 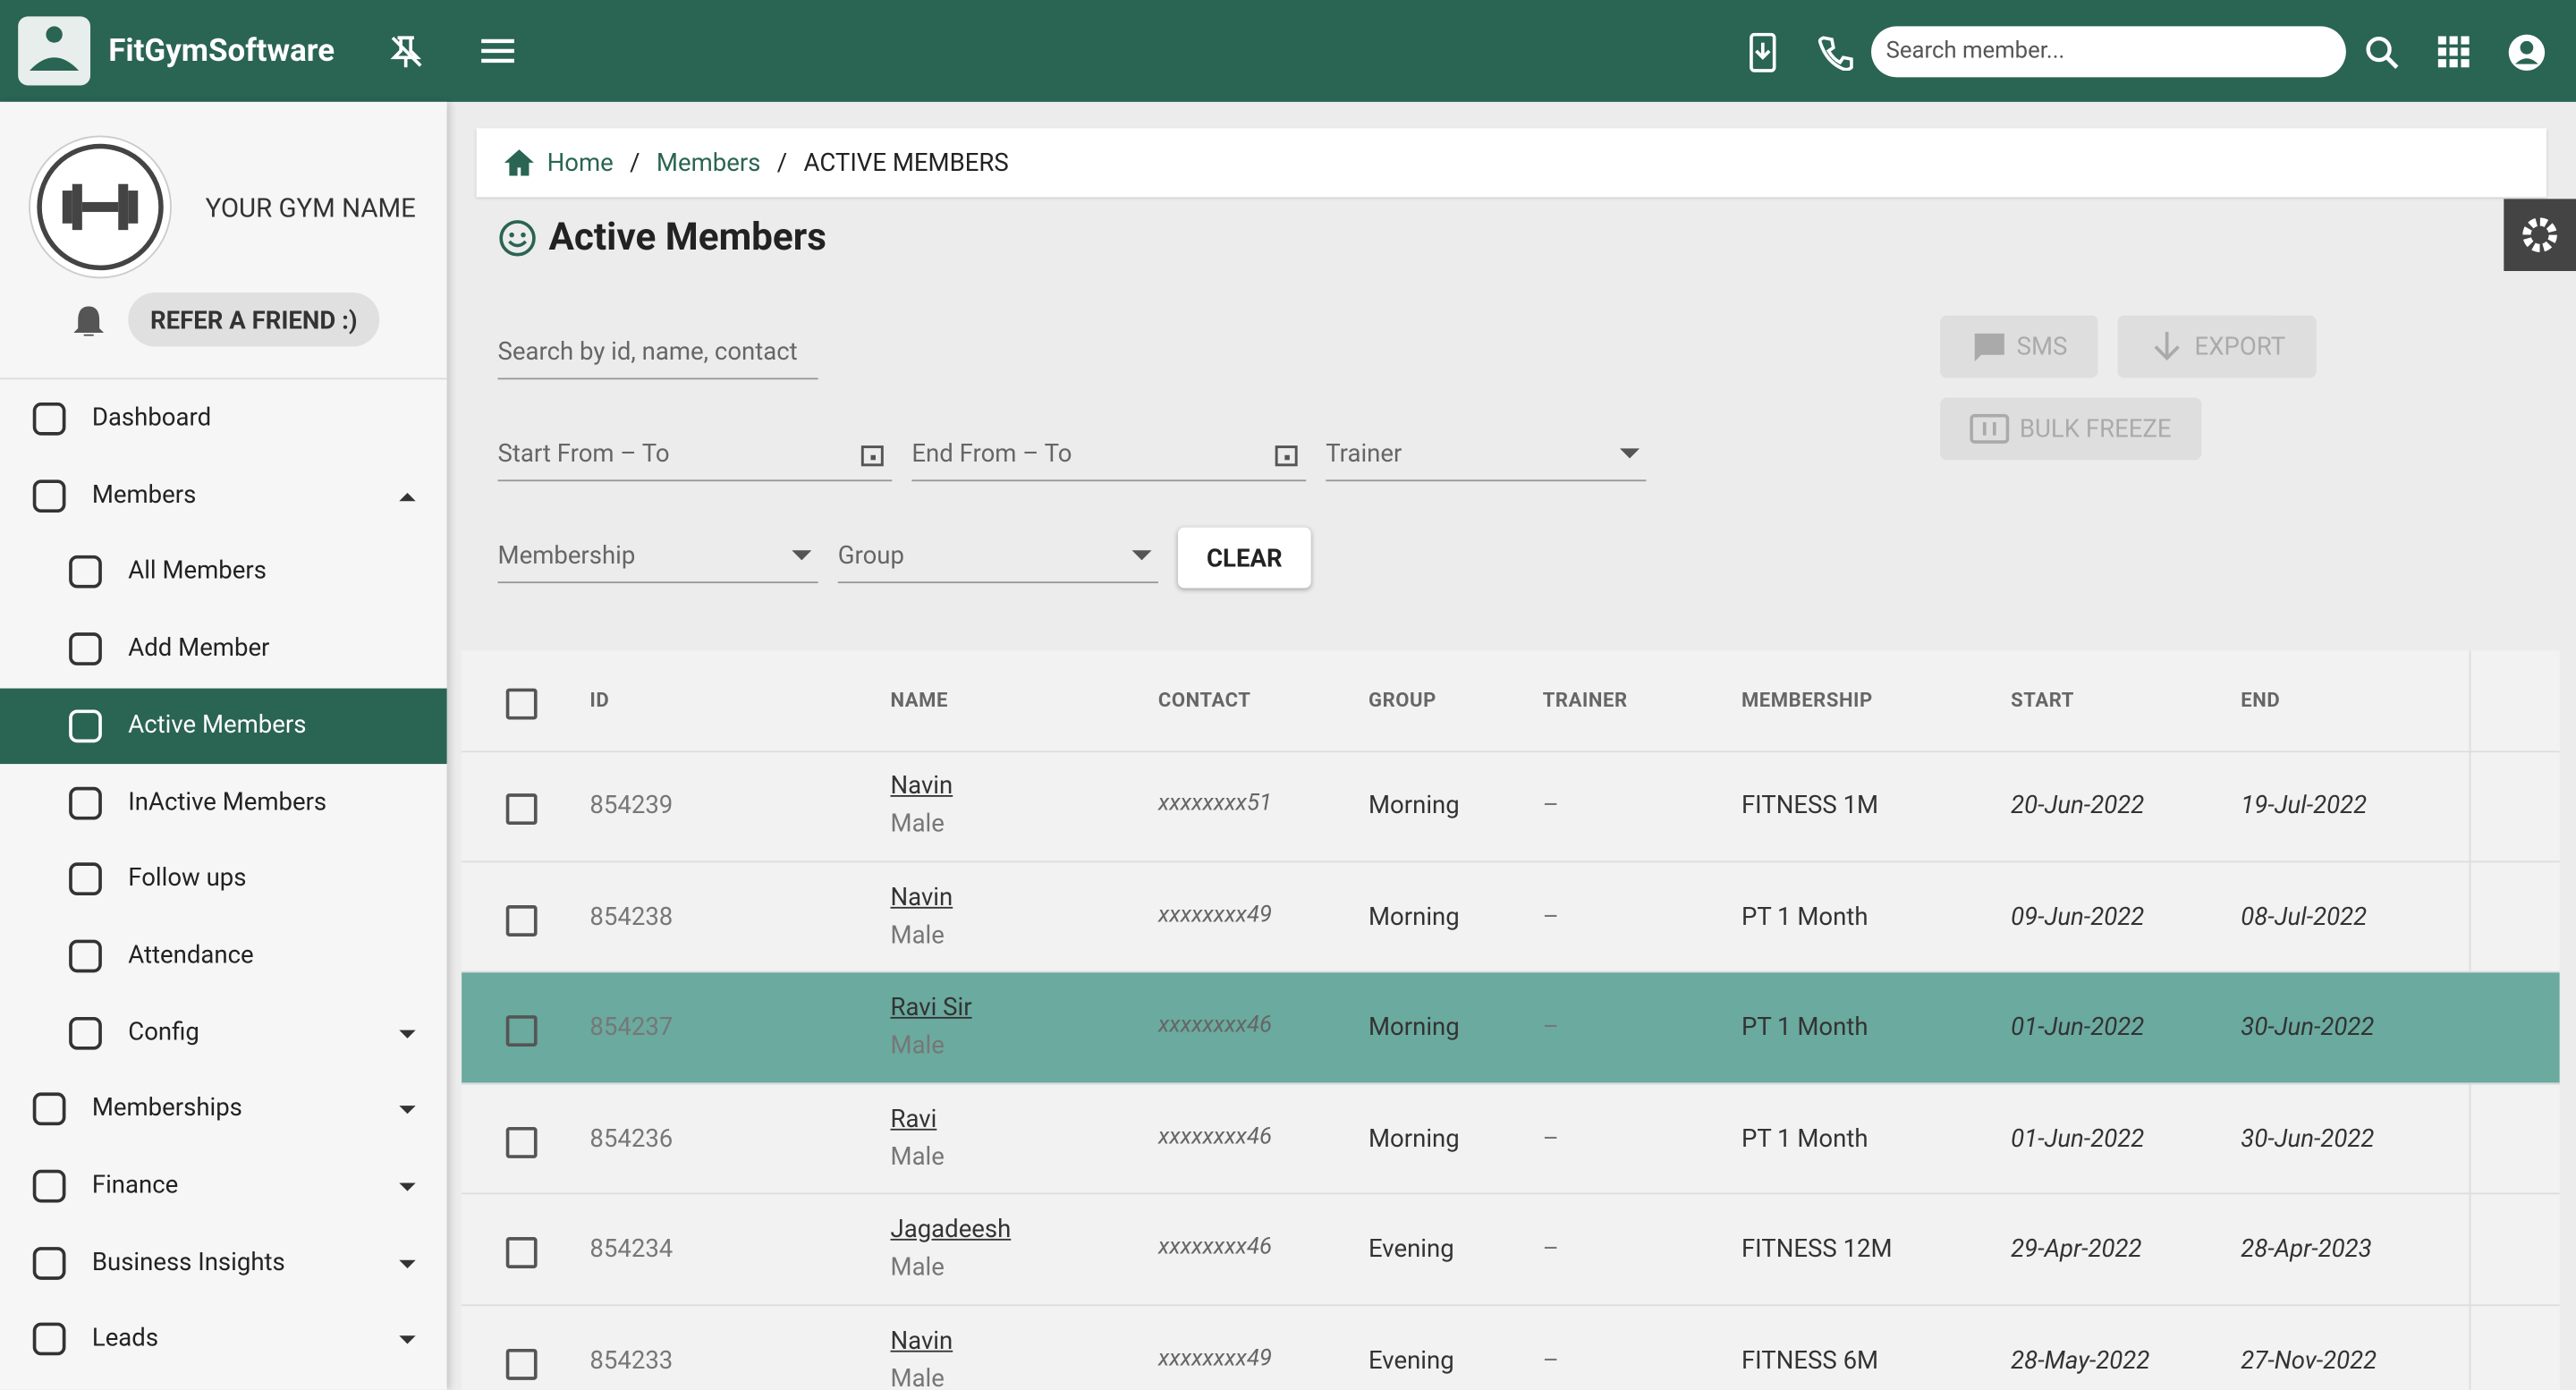 What do you see at coordinates (223, 726) in the screenshot?
I see `submenu-item: Active Members` at bounding box center [223, 726].